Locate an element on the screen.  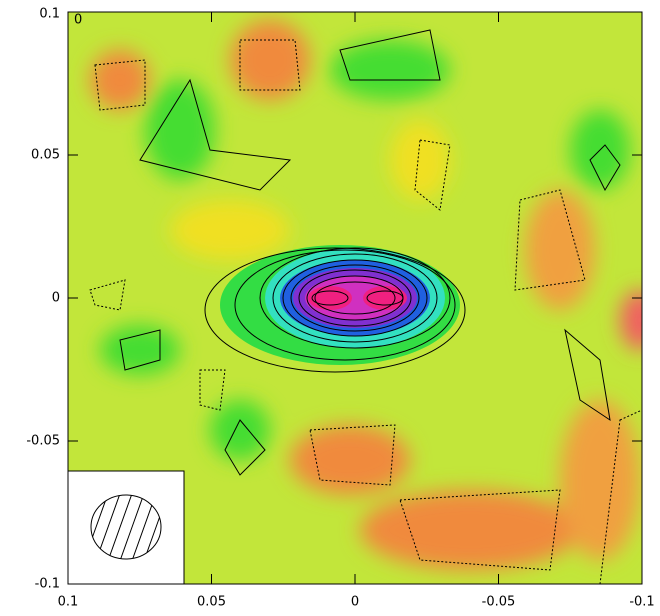
y-tick-label: 0.1 is located at coordinates (49, 14).